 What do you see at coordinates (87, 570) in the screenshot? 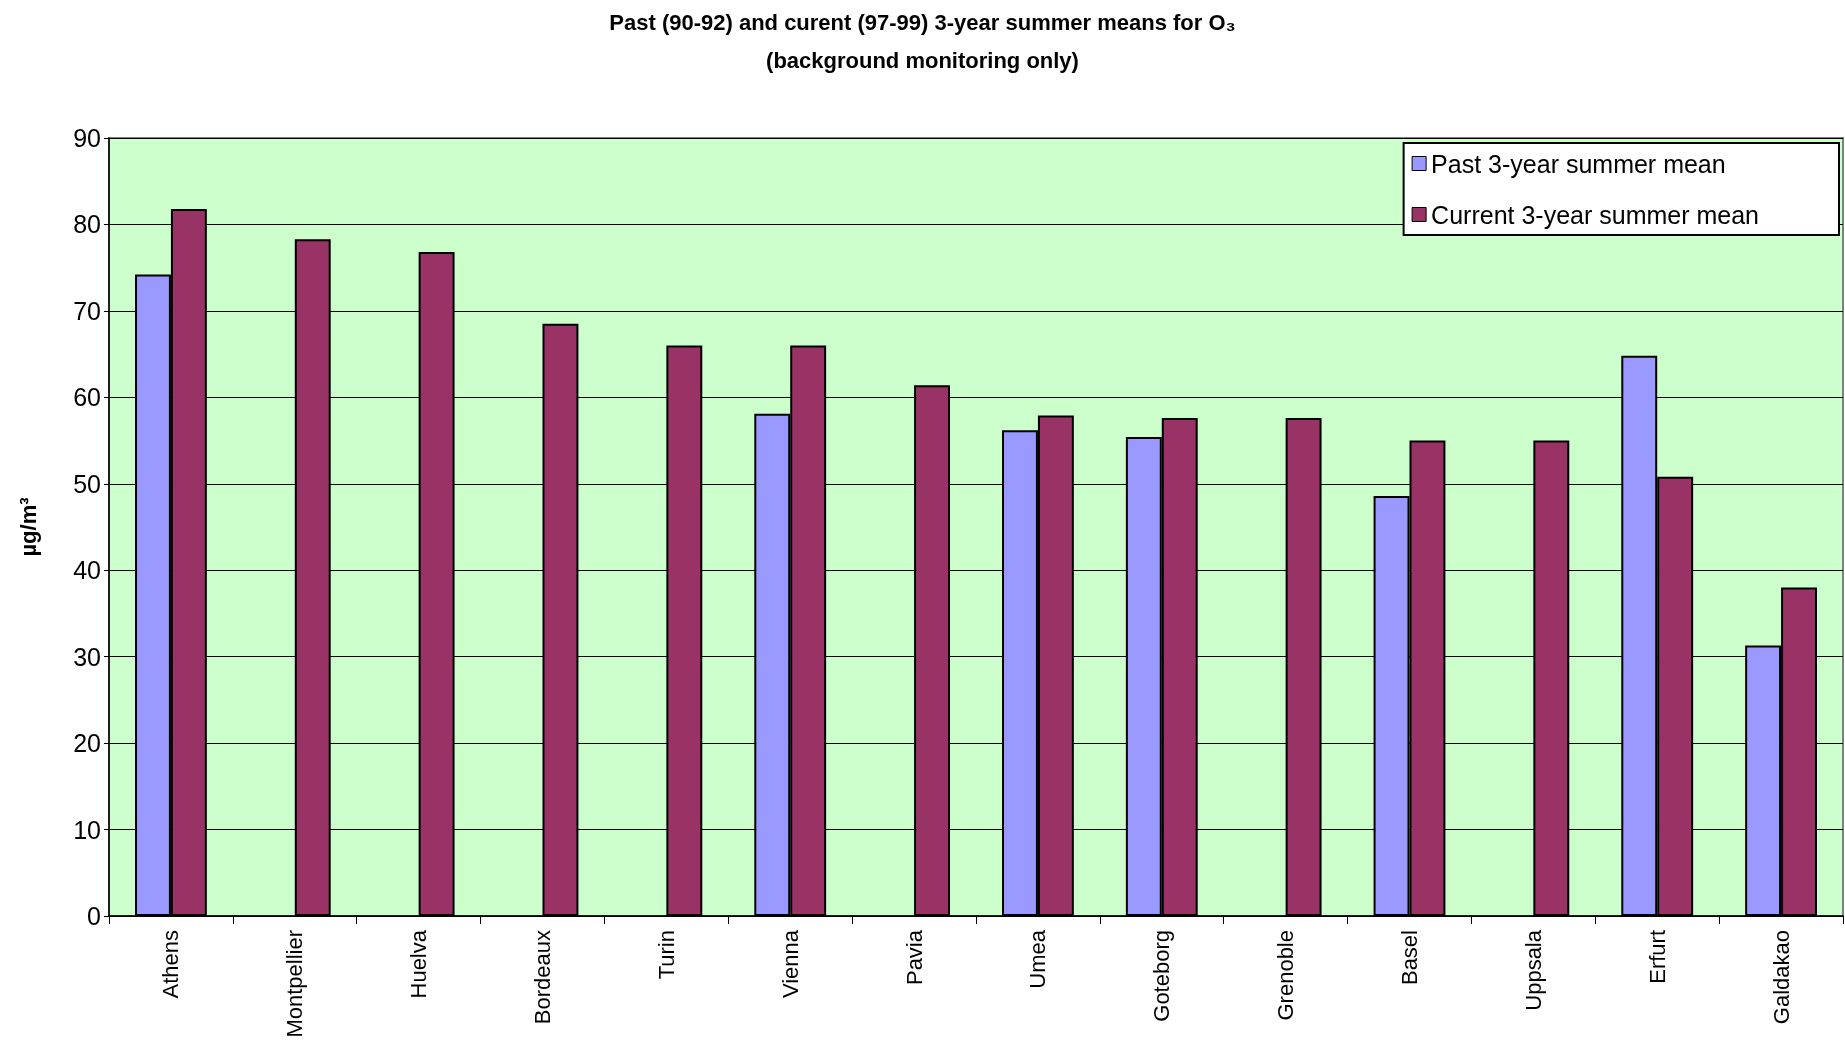
I see `y-tick-label: 40` at bounding box center [87, 570].